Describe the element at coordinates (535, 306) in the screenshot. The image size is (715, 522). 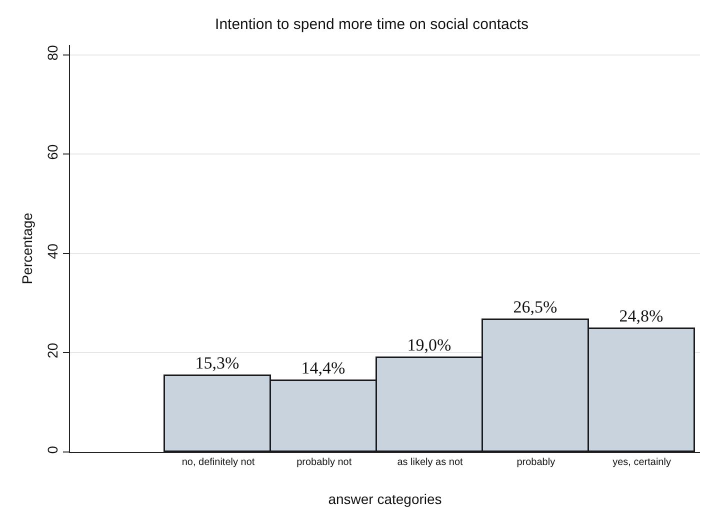
I see `data-label: 26,5%` at that location.